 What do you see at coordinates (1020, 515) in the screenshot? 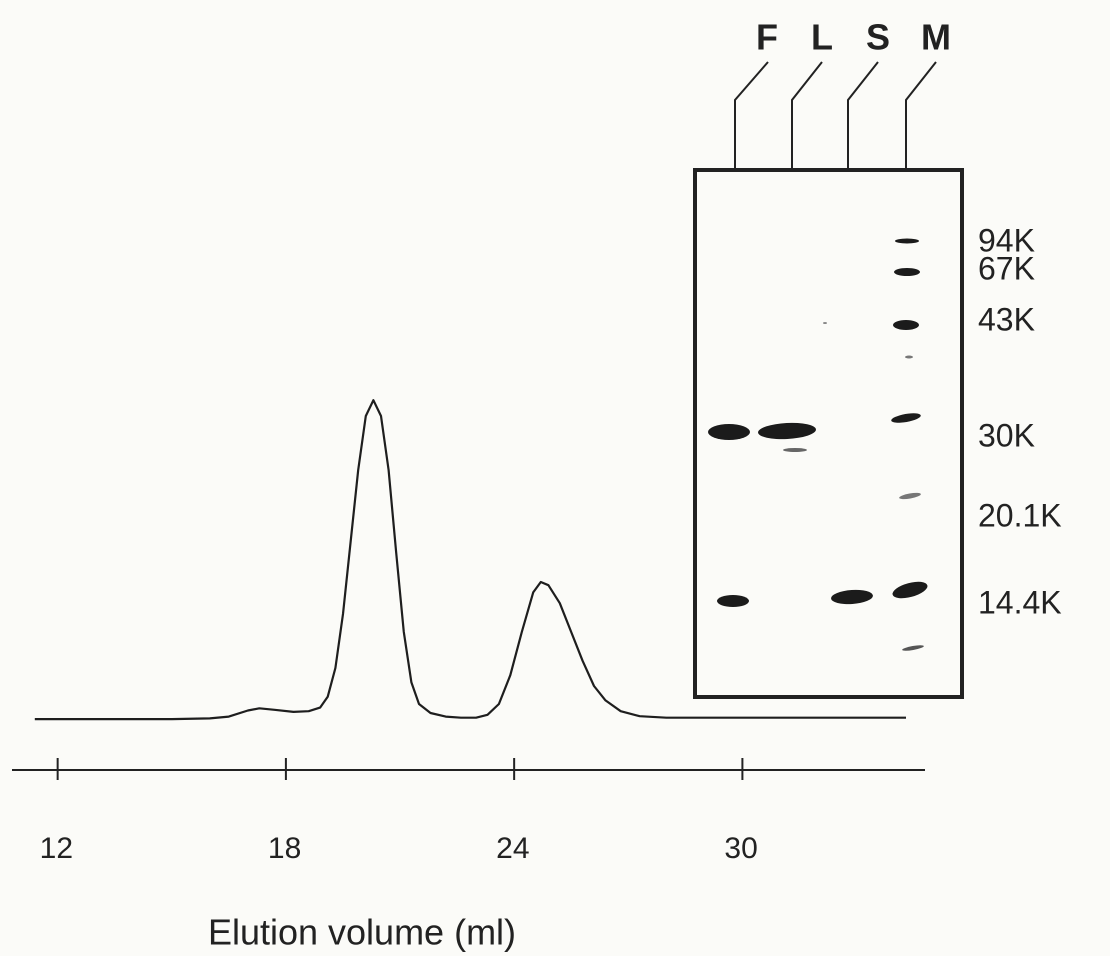
I see `marker-label: 20.1K` at bounding box center [1020, 515].